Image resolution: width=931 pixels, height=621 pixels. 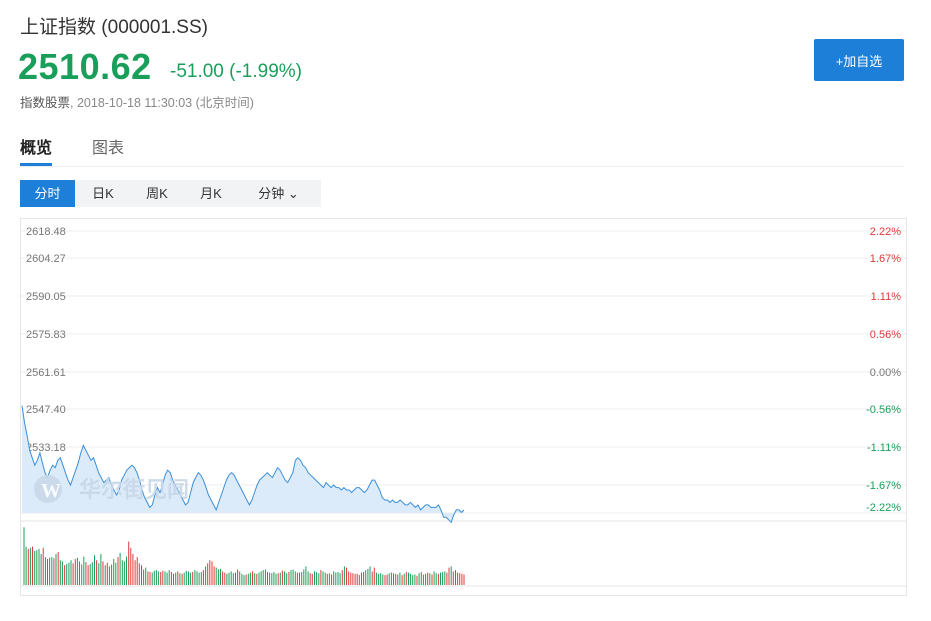 I want to click on price-area, so click(x=243, y=464).